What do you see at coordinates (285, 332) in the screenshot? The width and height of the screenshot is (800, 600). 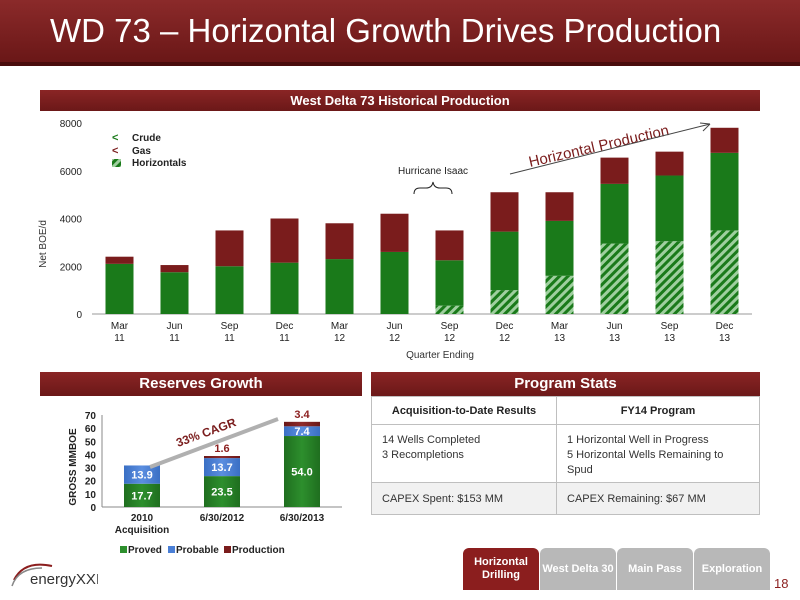 I see `x-tick-label: Dec 11` at bounding box center [285, 332].